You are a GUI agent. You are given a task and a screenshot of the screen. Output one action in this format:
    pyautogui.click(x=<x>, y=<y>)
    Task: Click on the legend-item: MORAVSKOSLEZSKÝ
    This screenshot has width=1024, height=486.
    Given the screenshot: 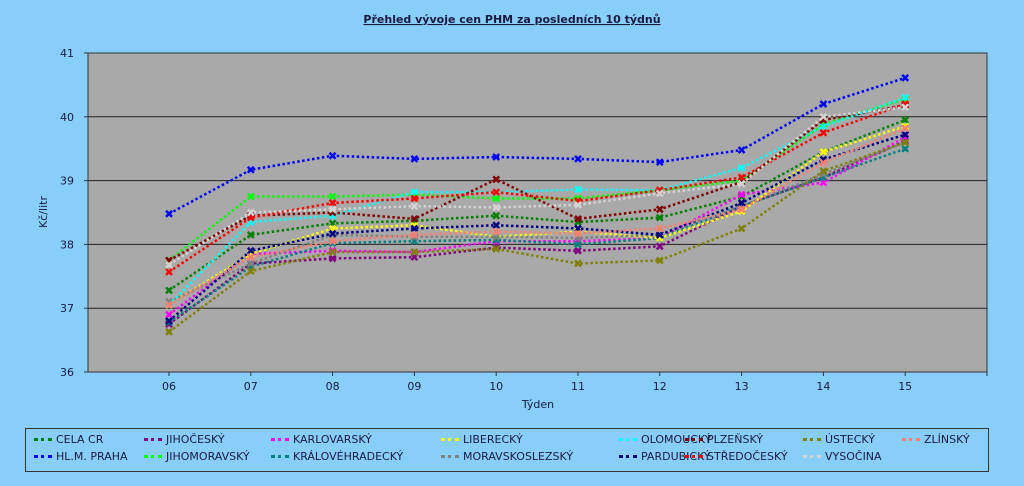 What is the action you would take?
    pyautogui.click(x=507, y=456)
    